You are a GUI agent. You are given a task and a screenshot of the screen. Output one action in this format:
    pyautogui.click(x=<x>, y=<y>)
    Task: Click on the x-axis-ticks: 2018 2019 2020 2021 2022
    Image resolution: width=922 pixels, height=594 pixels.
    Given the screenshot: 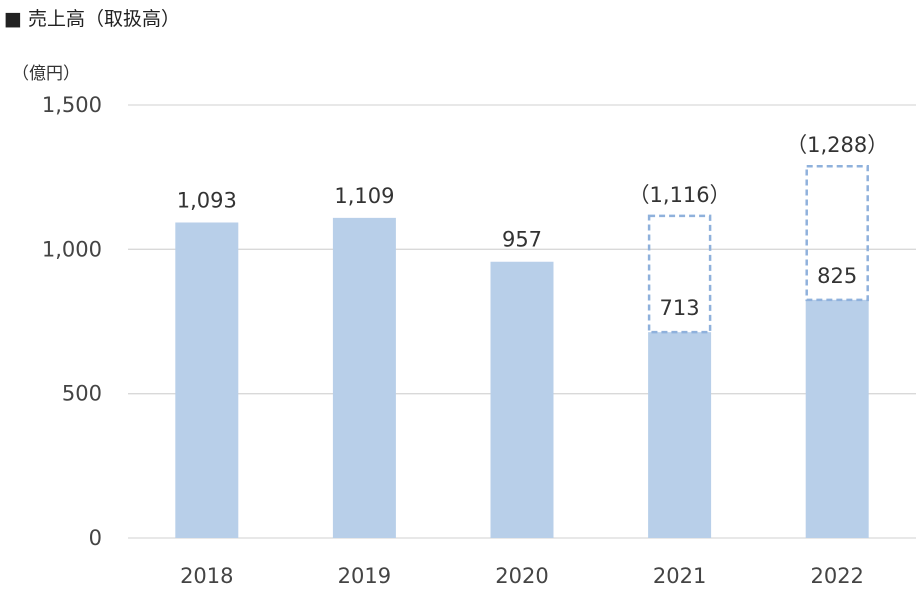 What is the action you would take?
    pyautogui.click(x=522, y=576)
    